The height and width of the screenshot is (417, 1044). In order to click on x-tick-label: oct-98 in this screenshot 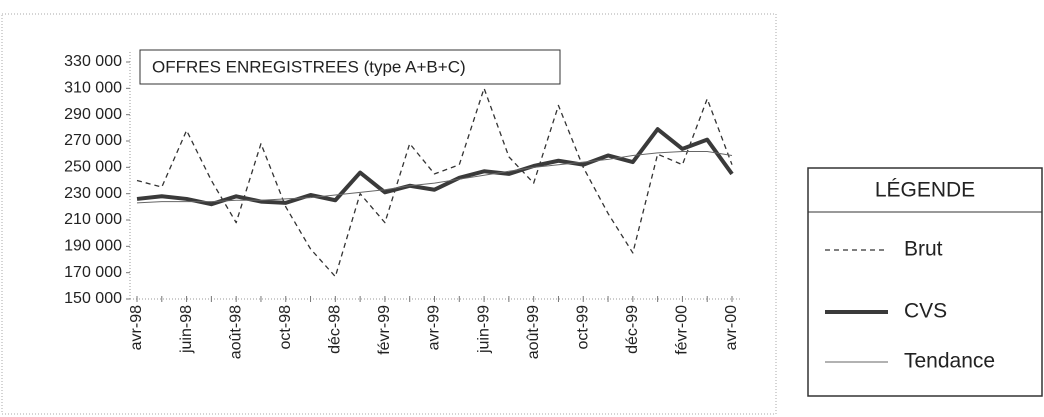, I will do `click(285, 327)`.